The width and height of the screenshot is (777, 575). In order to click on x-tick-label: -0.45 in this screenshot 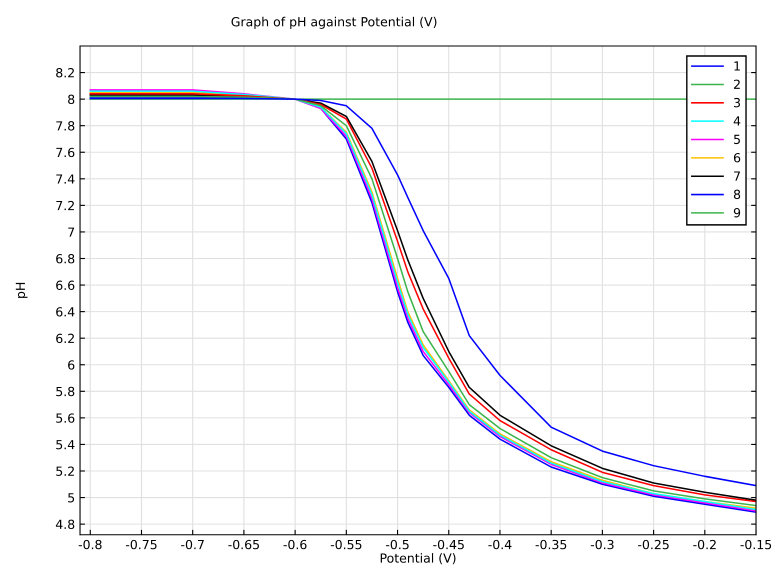, I will do `click(448, 545)`.